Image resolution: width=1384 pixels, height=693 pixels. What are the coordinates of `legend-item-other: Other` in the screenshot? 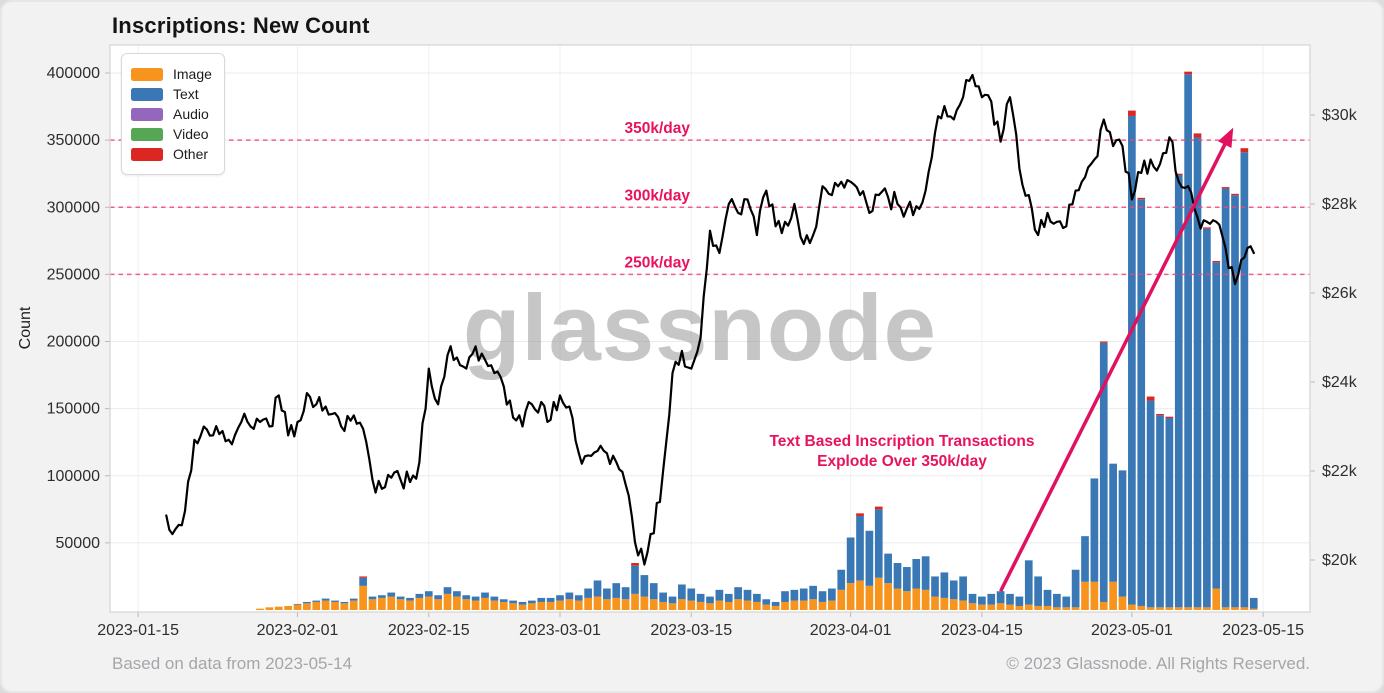 It's located at (171, 154).